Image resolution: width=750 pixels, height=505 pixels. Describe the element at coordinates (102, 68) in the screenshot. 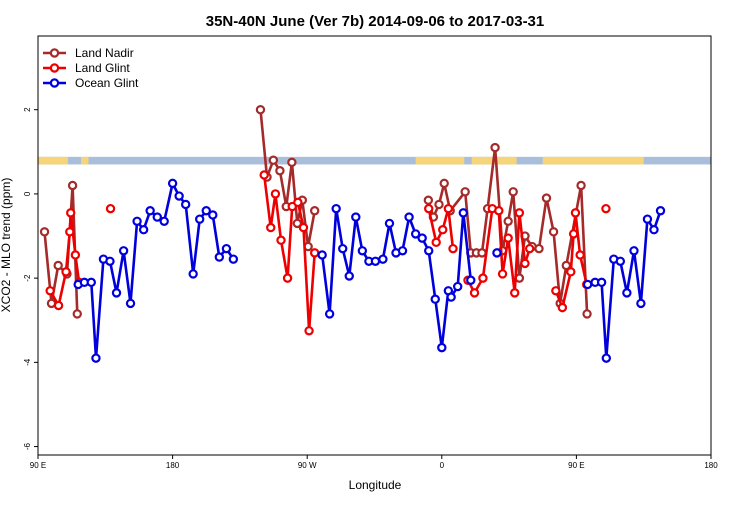

I see `legend-label: Land Glint` at that location.